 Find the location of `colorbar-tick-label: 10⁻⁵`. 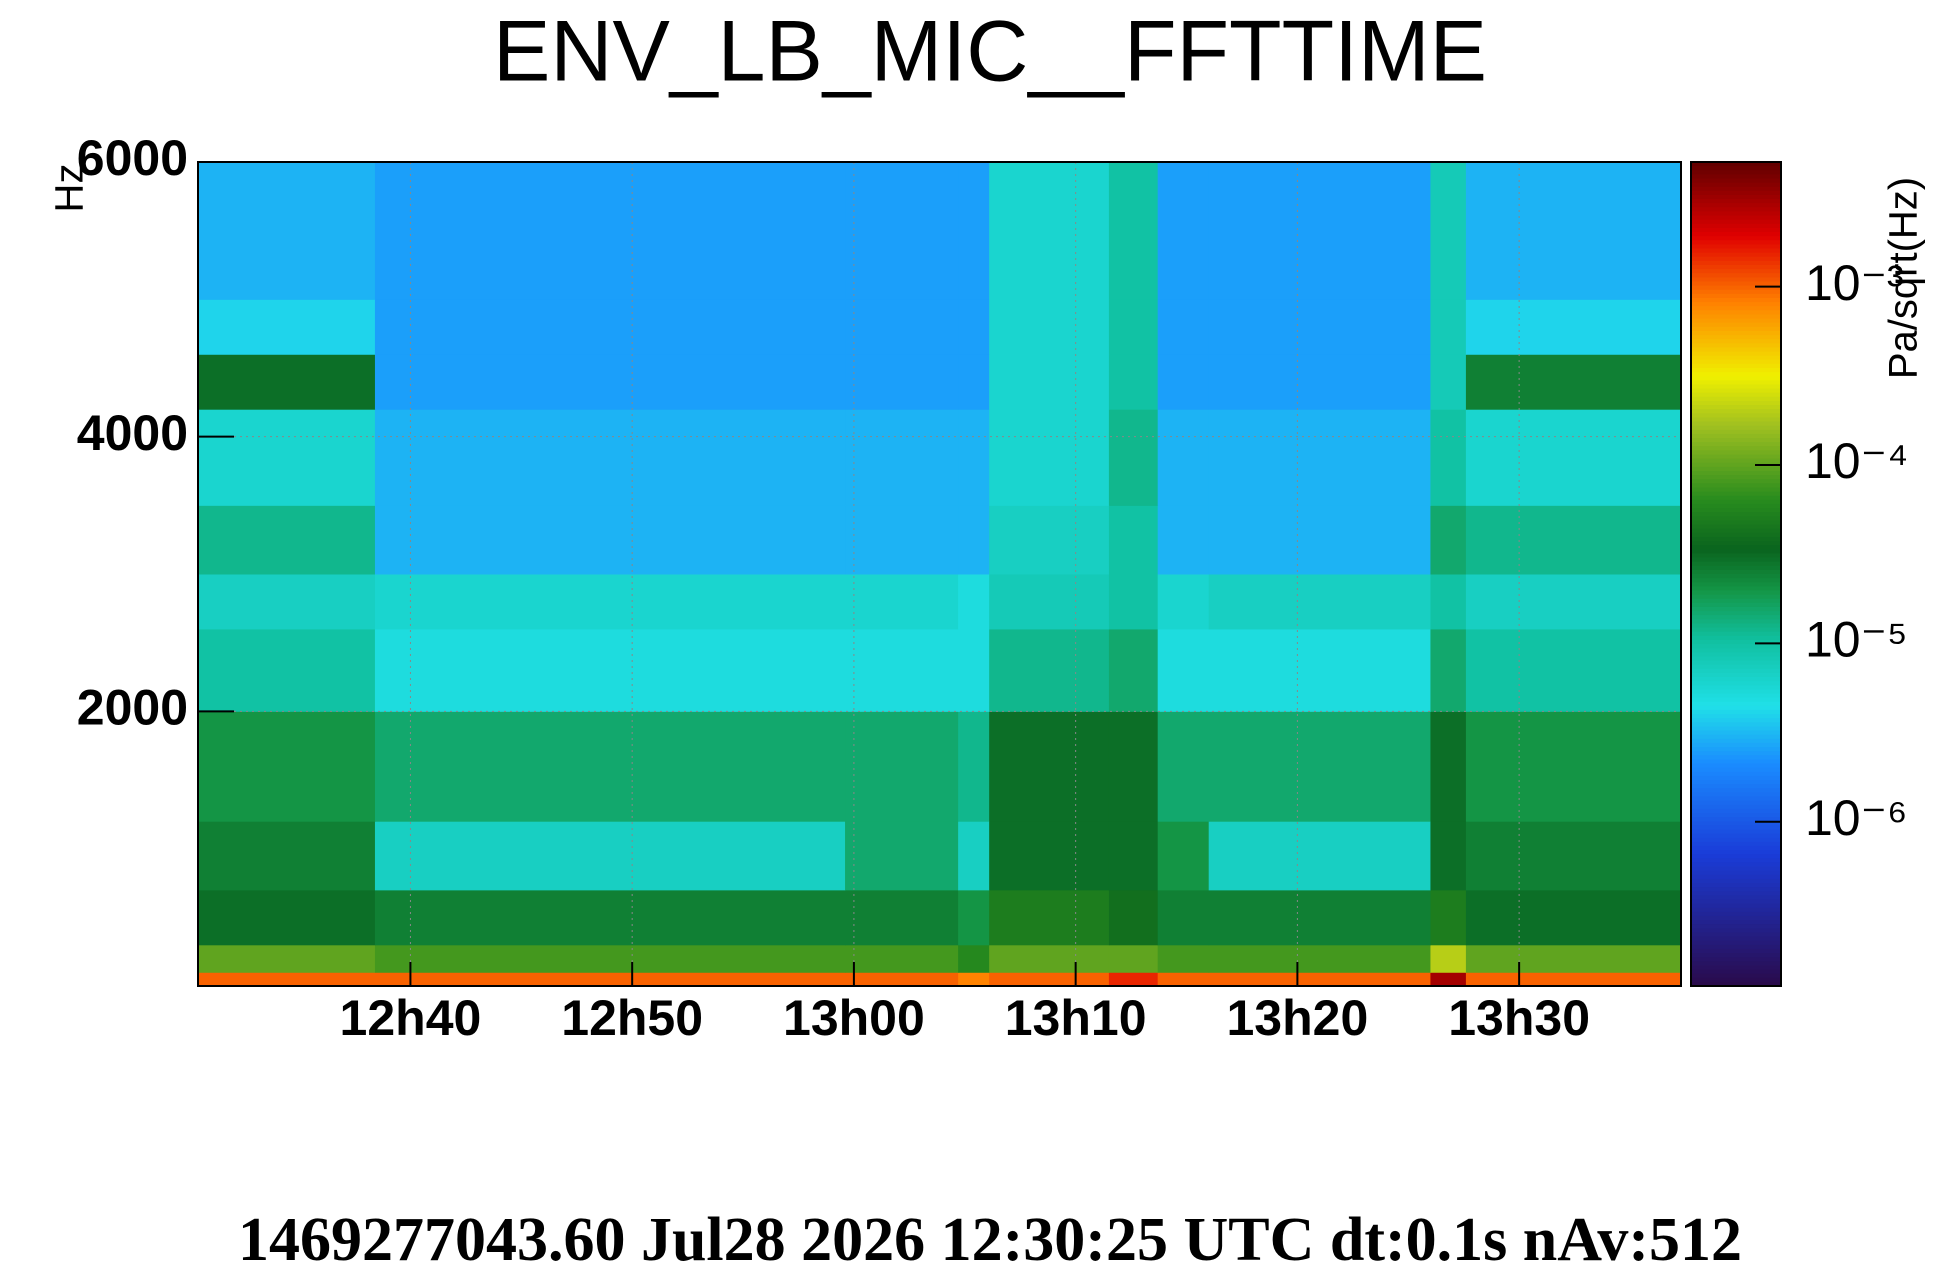

colorbar-tick-label: 10⁻⁵ is located at coordinates (1856, 640).